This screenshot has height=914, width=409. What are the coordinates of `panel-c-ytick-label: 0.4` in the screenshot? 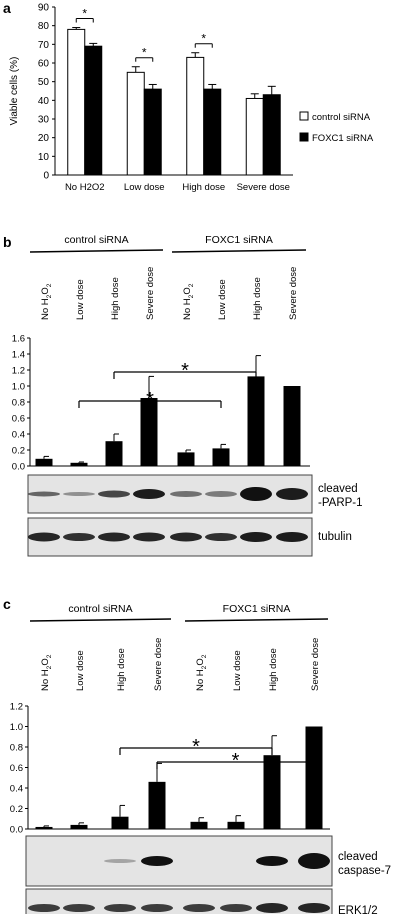 It's located at (16, 789).